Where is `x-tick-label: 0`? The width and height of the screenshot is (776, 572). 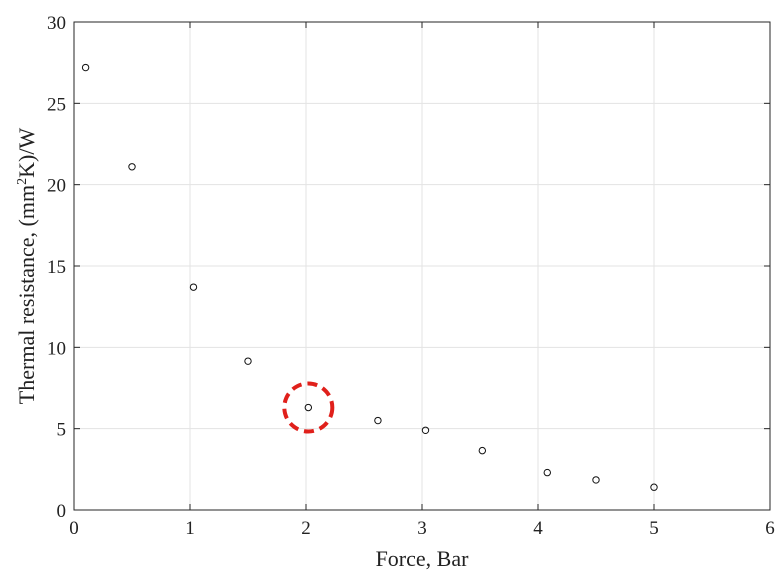
x-tick-label: 0 is located at coordinates (74, 528).